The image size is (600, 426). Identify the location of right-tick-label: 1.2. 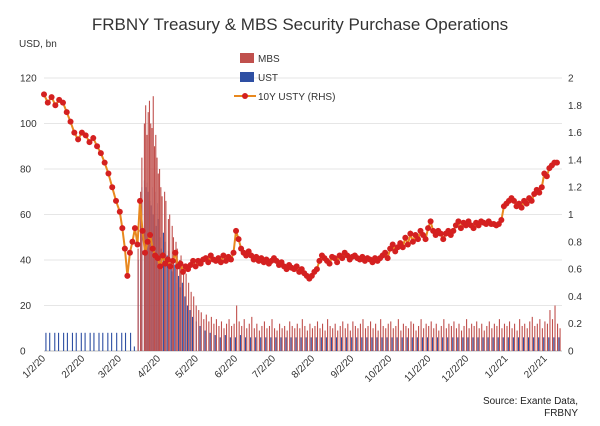
(575, 188).